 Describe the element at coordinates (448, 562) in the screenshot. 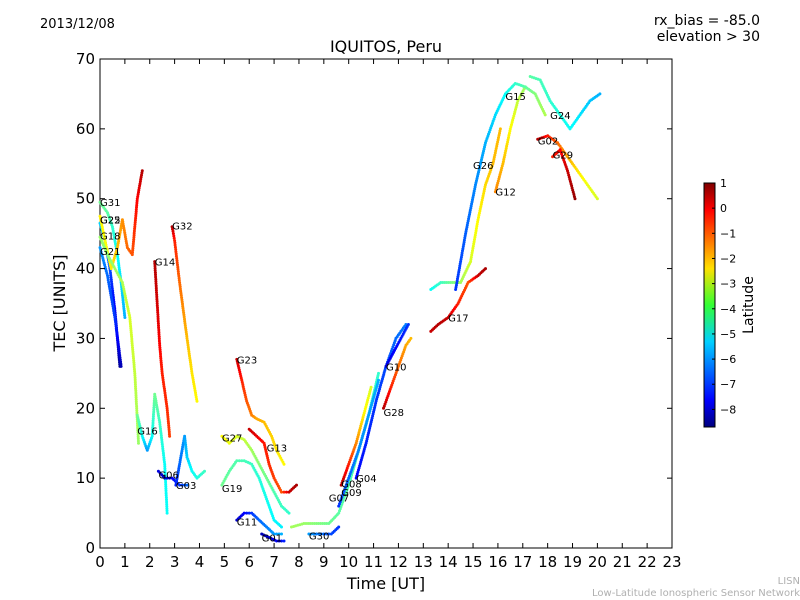

I see `x-tick-label: 14` at that location.